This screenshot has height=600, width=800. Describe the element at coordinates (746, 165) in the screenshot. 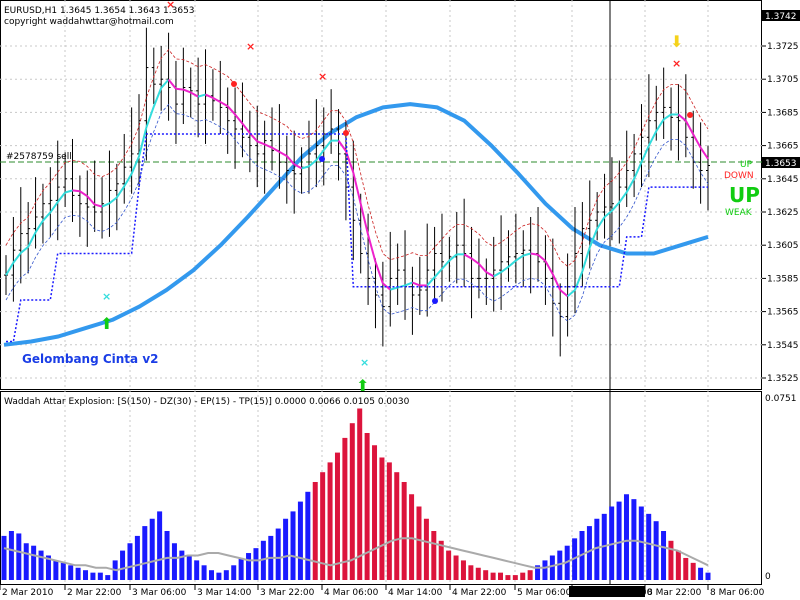

I see `signal-up-small: UP` at that location.